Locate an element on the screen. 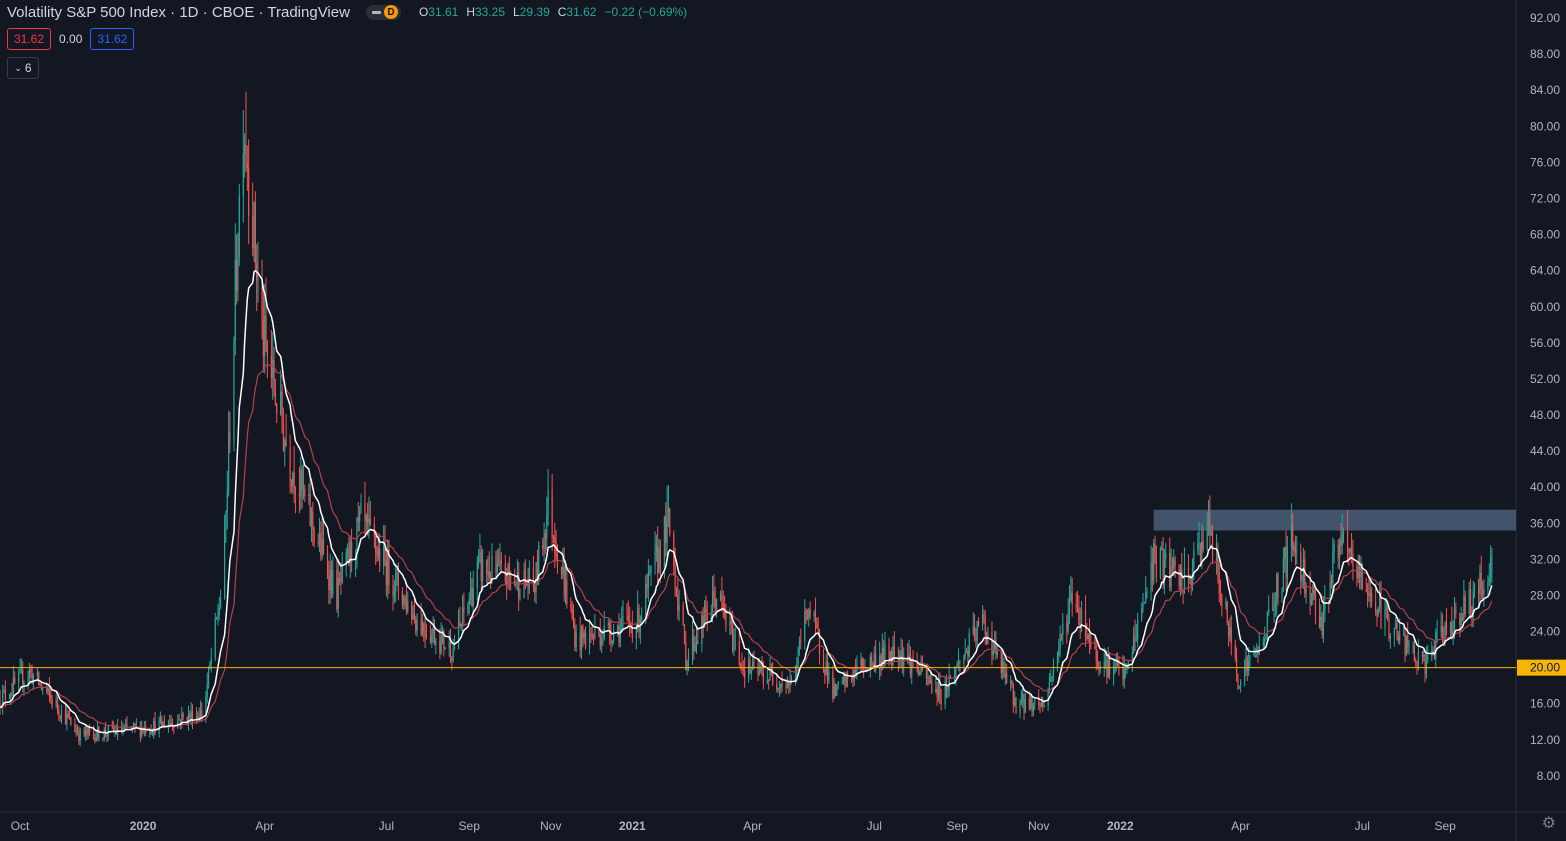 The height and width of the screenshot is (841, 1566). buy-price-button: 31.62 is located at coordinates (112, 39).